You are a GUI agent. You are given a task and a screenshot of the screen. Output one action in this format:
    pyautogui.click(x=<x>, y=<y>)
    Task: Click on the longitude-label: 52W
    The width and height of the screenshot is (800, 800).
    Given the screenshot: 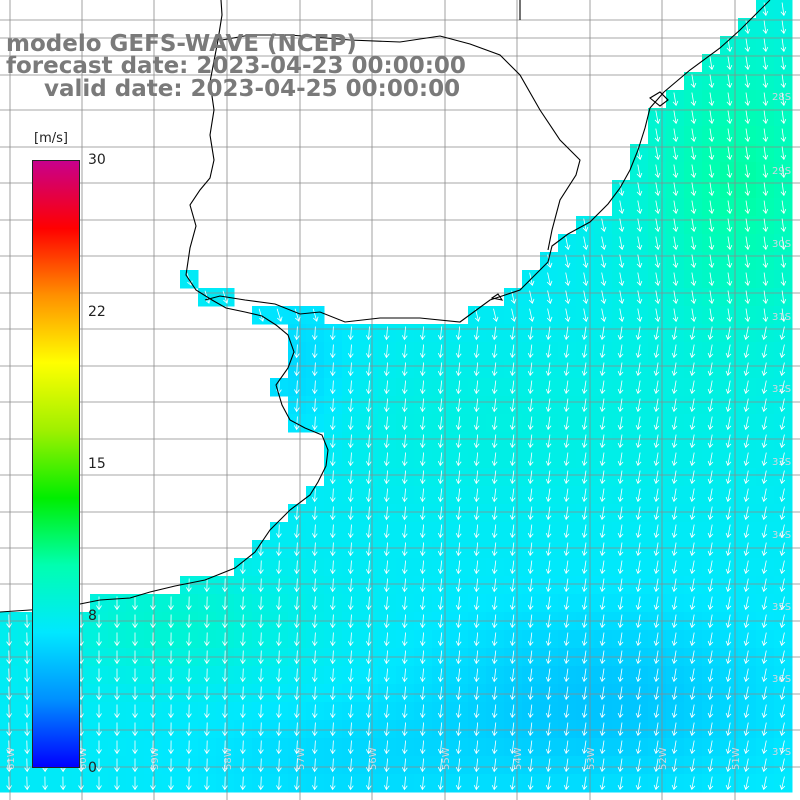 What is the action you would take?
    pyautogui.click(x=663, y=758)
    